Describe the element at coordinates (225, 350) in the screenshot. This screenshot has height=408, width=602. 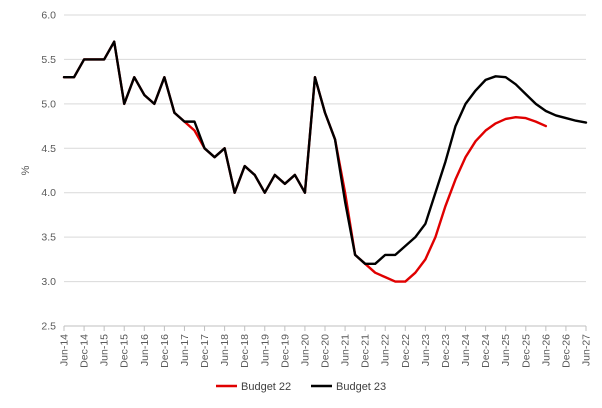
I see `x-tick-label: Jun-18` at that location.